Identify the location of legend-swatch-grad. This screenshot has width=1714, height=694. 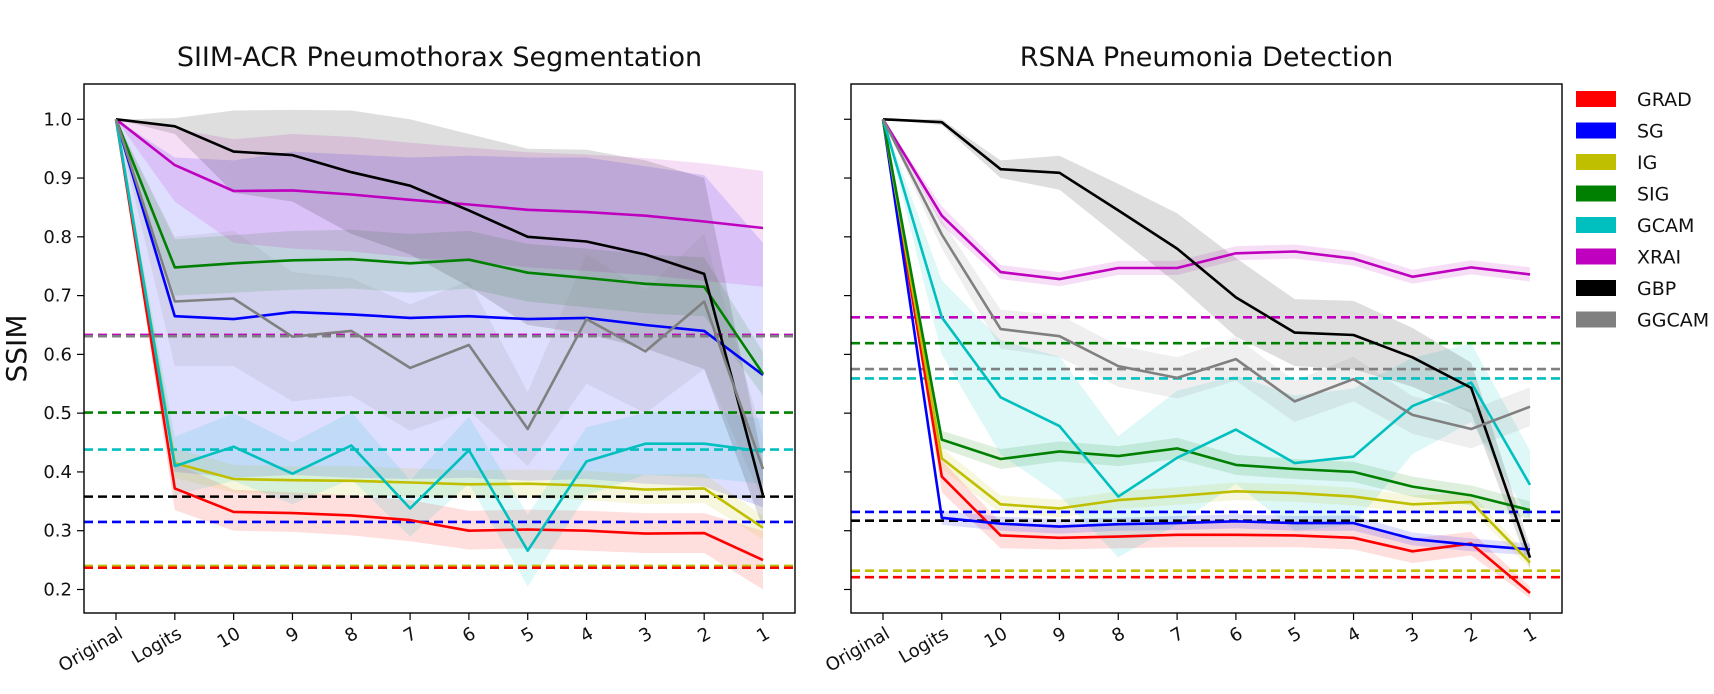
(1596, 99).